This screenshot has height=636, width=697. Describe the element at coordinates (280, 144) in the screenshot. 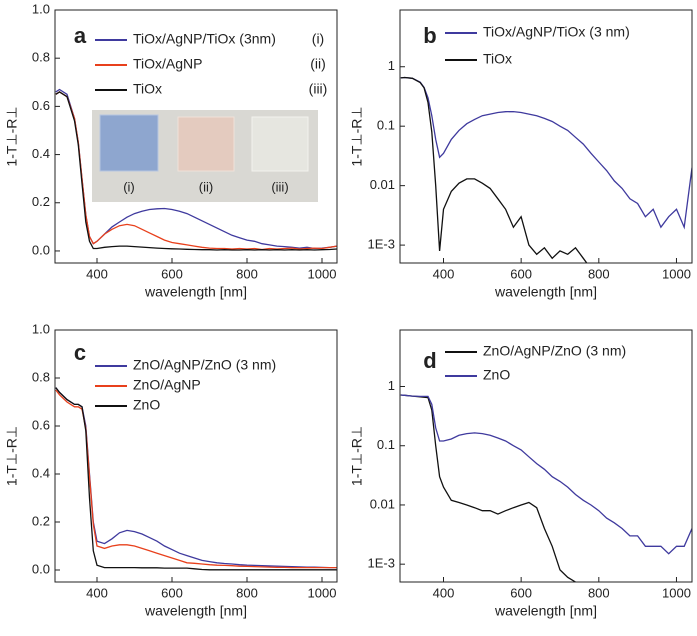

I see `sample-iii` at that location.